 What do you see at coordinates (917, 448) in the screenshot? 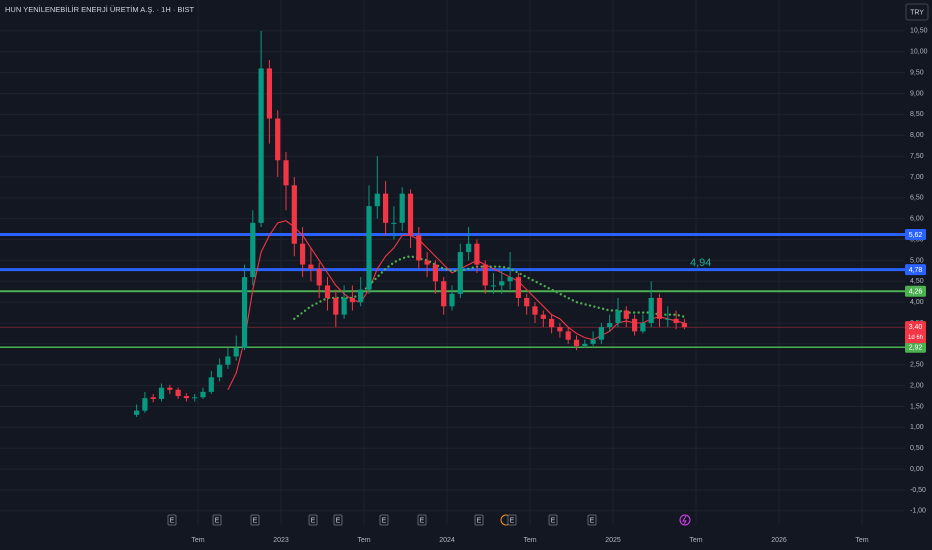
I see `y-tick-label: 0,50` at bounding box center [917, 448].